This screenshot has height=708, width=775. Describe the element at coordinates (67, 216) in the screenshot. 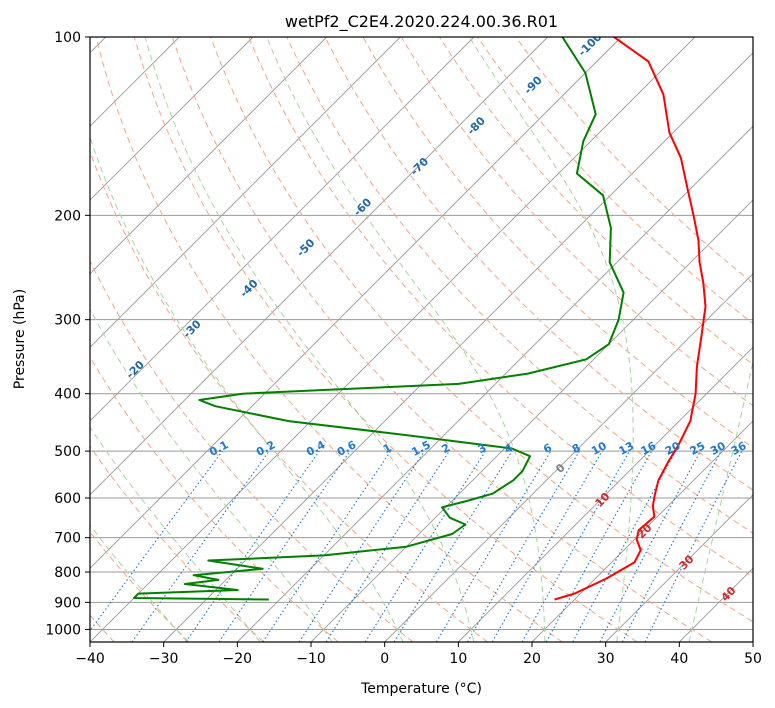

I see `y-tick-label: 200` at that location.